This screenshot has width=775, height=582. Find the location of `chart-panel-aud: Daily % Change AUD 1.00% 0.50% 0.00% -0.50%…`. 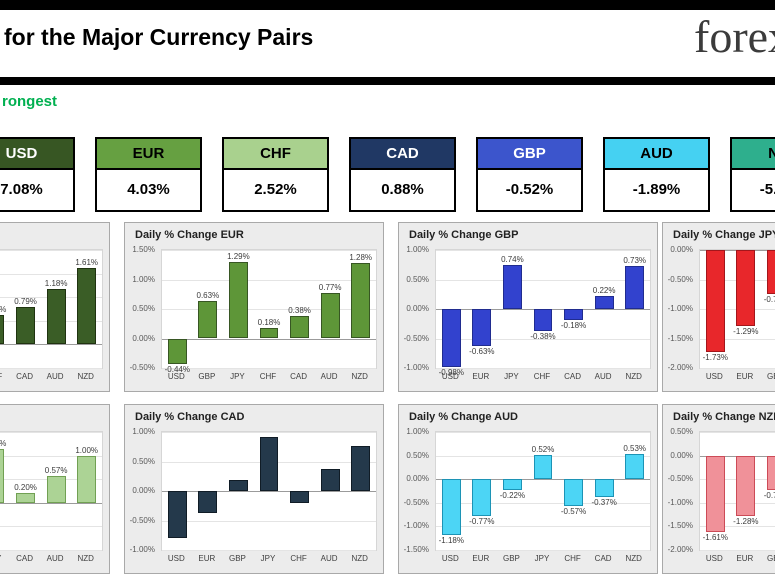

chart-panel-aud: Daily % Change AUD 1.00% 0.50% 0.00% -0.50%… is located at coordinates (528, 489).